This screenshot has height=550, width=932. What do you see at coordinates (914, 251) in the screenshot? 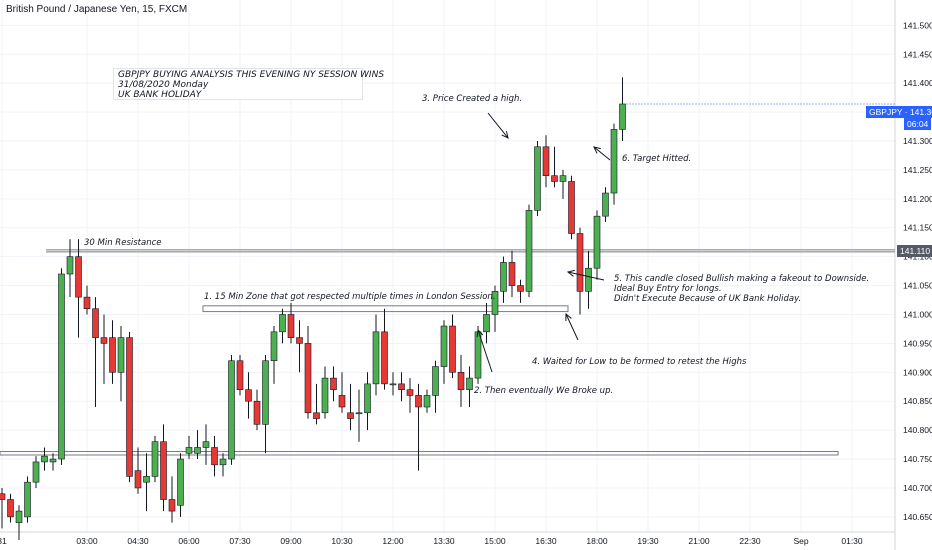
I see `resistance-price-badge: 141.110` at bounding box center [914, 251].